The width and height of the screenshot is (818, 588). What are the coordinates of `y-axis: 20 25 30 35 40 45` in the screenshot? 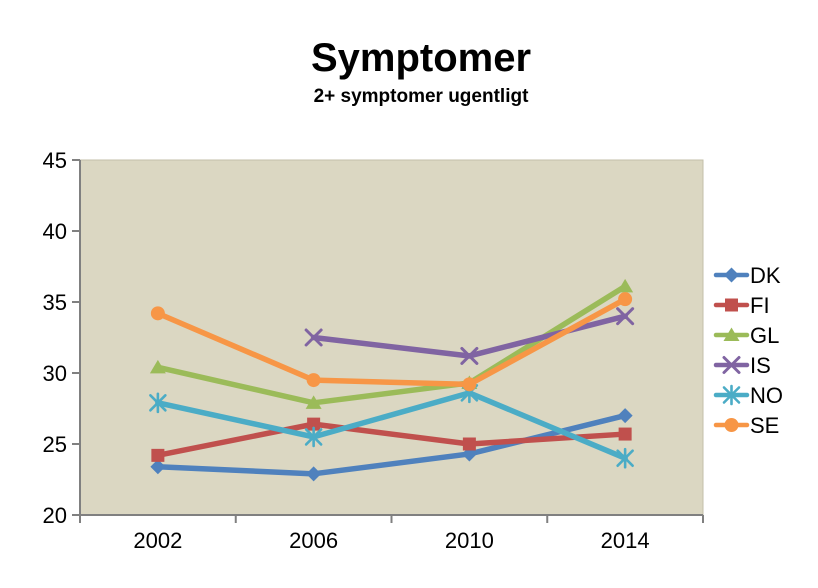 It's located at (61, 338).